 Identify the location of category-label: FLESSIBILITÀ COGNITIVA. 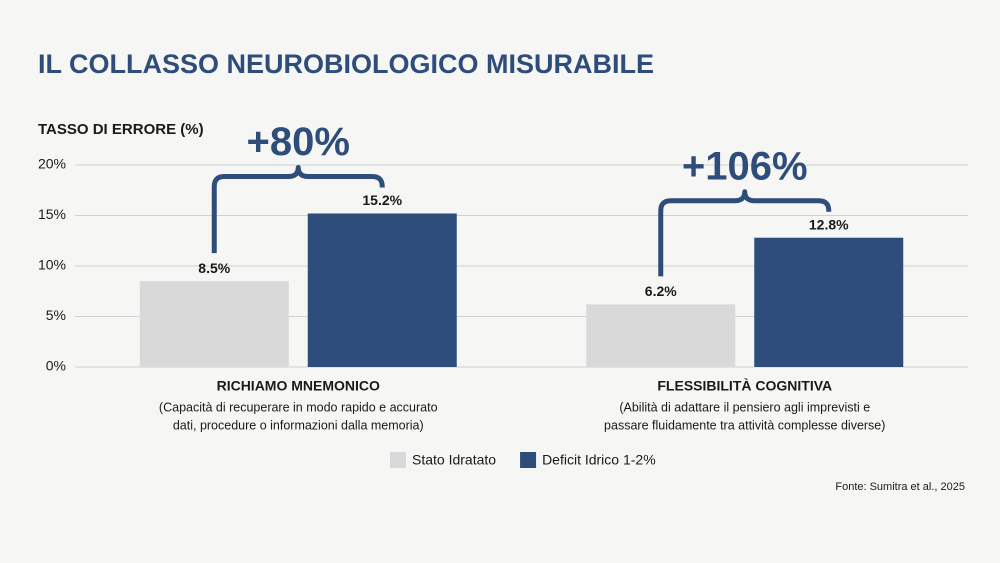
(744, 386).